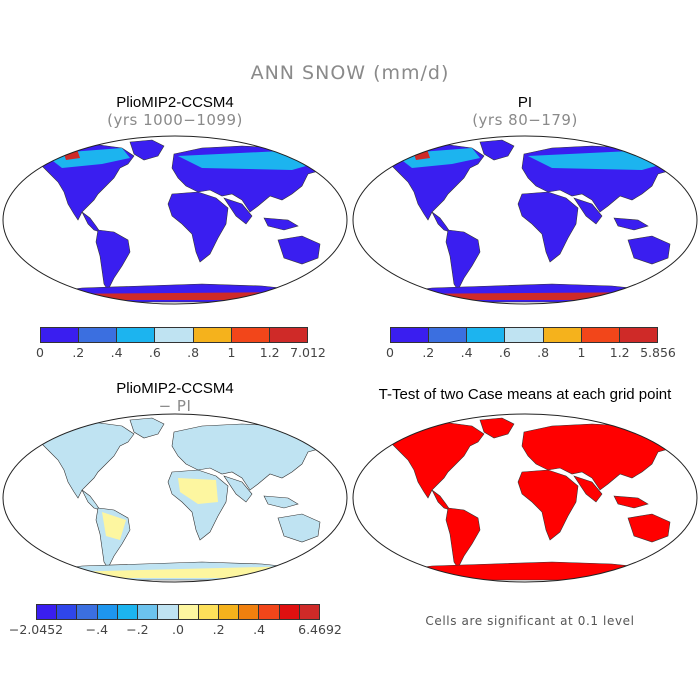 This screenshot has width=700, height=700. I want to click on colorbar-labels-top-left: 0 .2 .4 .6 .8 1 1.2 7.012, so click(181, 353).